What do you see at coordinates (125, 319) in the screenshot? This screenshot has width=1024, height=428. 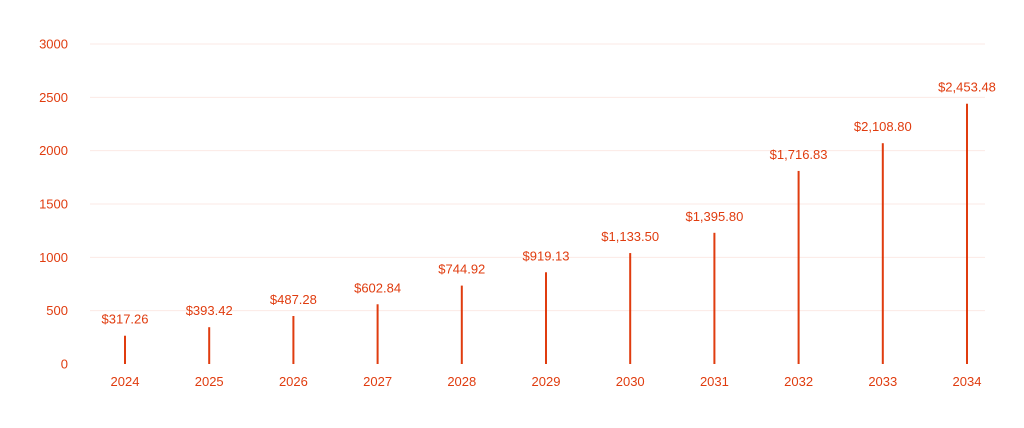 I see `data-label: $317.26` at bounding box center [125, 319].